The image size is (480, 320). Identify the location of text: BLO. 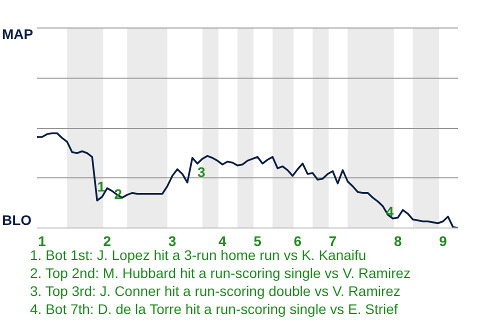
(17, 220).